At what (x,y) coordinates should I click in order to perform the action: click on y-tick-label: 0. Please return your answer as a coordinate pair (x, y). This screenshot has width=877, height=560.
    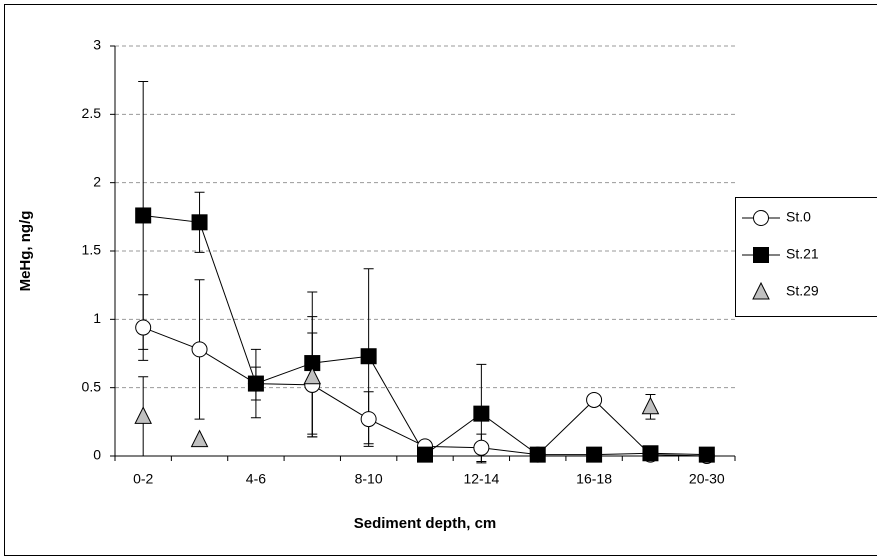
    Looking at the image, I should click on (97, 455).